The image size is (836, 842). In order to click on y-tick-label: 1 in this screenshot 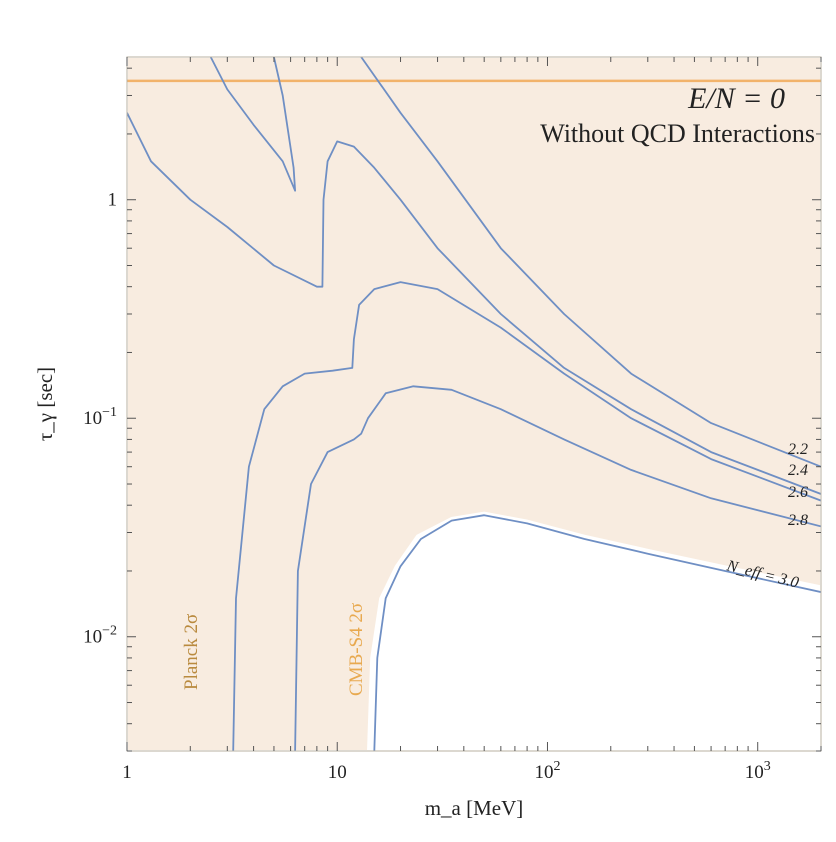, I will do `click(113, 200)`.